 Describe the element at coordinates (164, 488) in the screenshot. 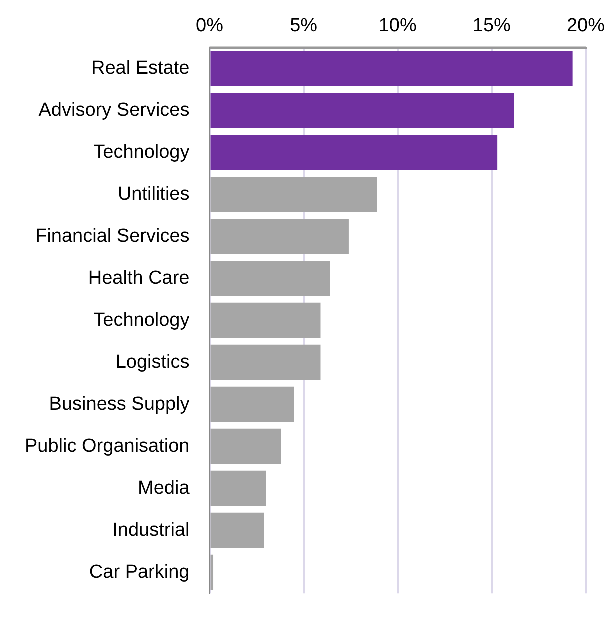

I see `y-tick-label: Media` at that location.